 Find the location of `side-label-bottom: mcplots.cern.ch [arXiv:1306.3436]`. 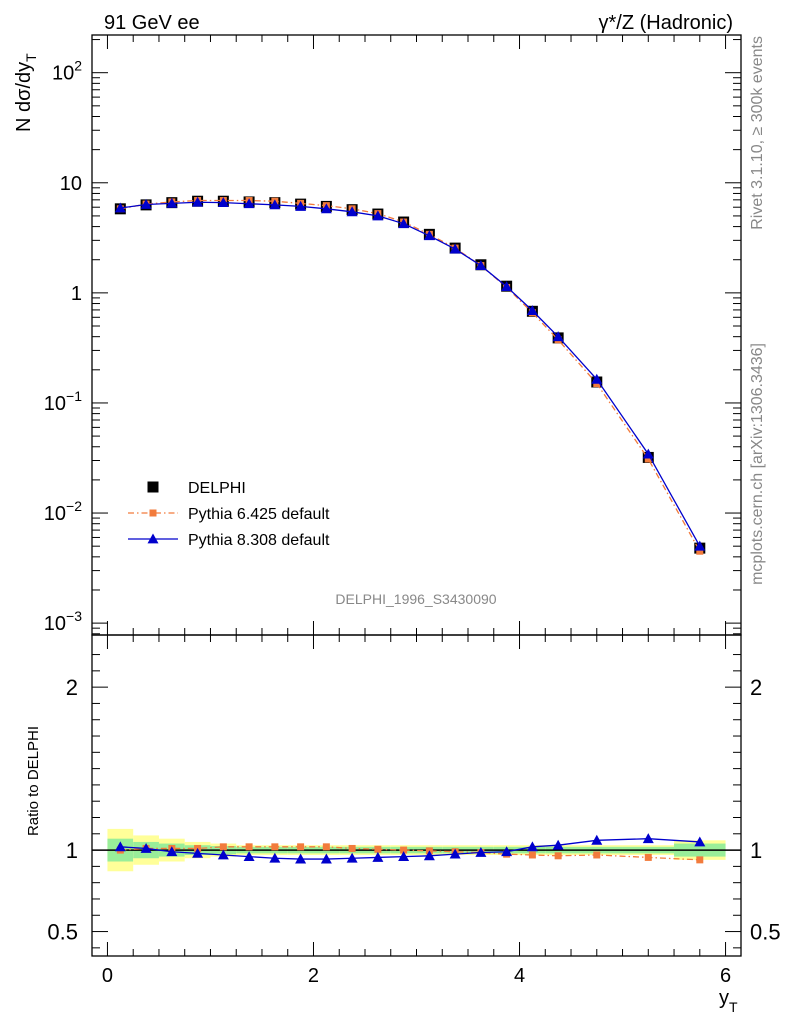

side-label-bottom: mcplots.cern.ch [arXiv:1306.3436] is located at coordinates (757, 464).